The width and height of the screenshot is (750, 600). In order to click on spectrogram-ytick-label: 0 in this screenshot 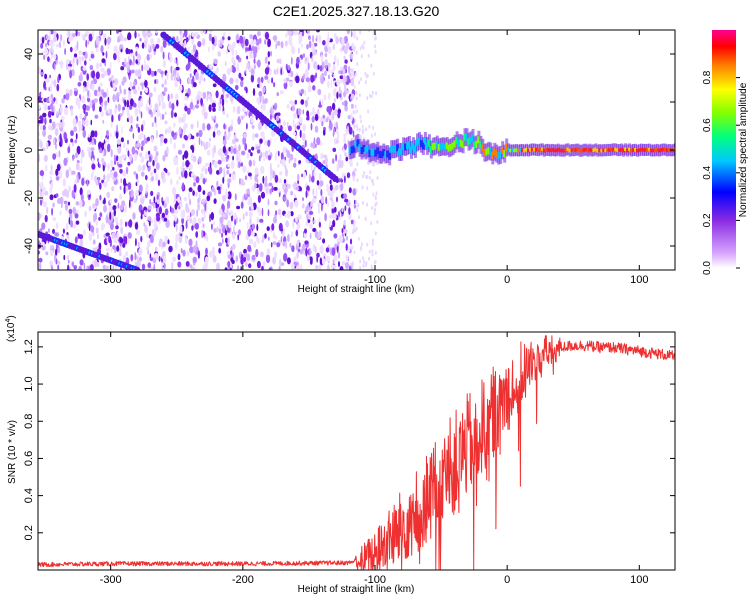, I will do `click(29, 150)`.